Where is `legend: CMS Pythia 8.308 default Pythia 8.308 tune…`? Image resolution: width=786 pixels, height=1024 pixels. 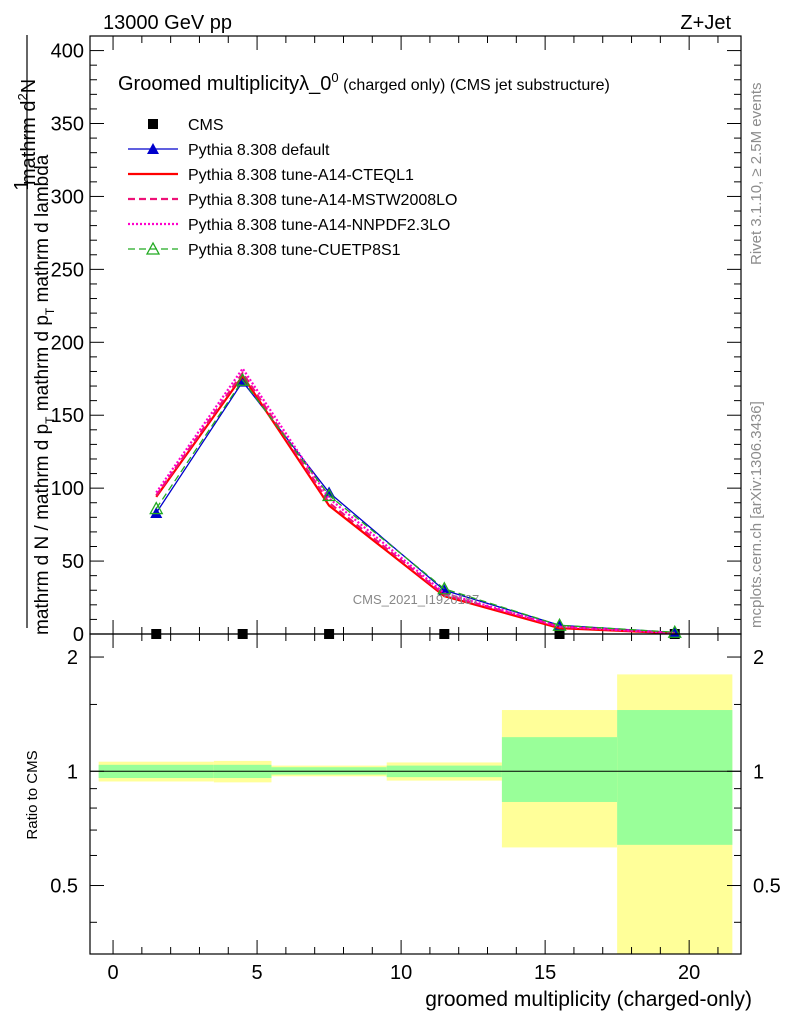
legend: CMS Pythia 8.308 default Pythia 8.308 tune… is located at coordinates (292, 188).